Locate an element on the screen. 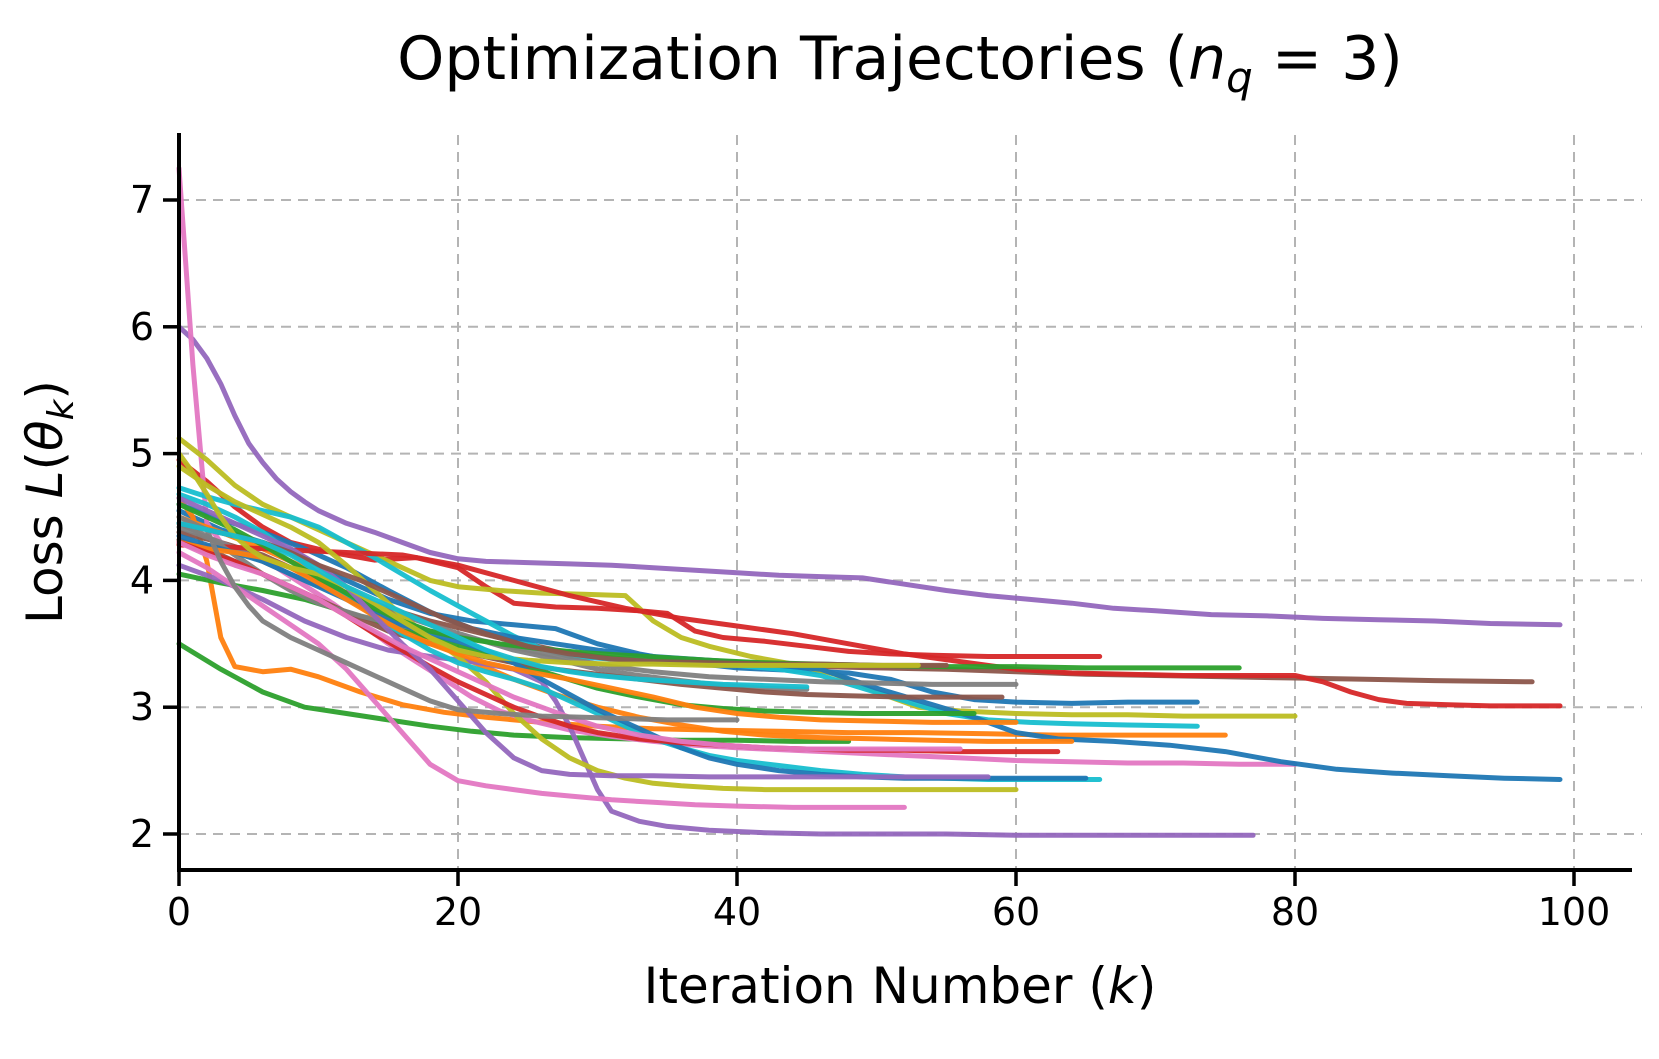 This screenshot has width=1659, height=1059. x-tick-label-40: 40 is located at coordinates (737, 912).